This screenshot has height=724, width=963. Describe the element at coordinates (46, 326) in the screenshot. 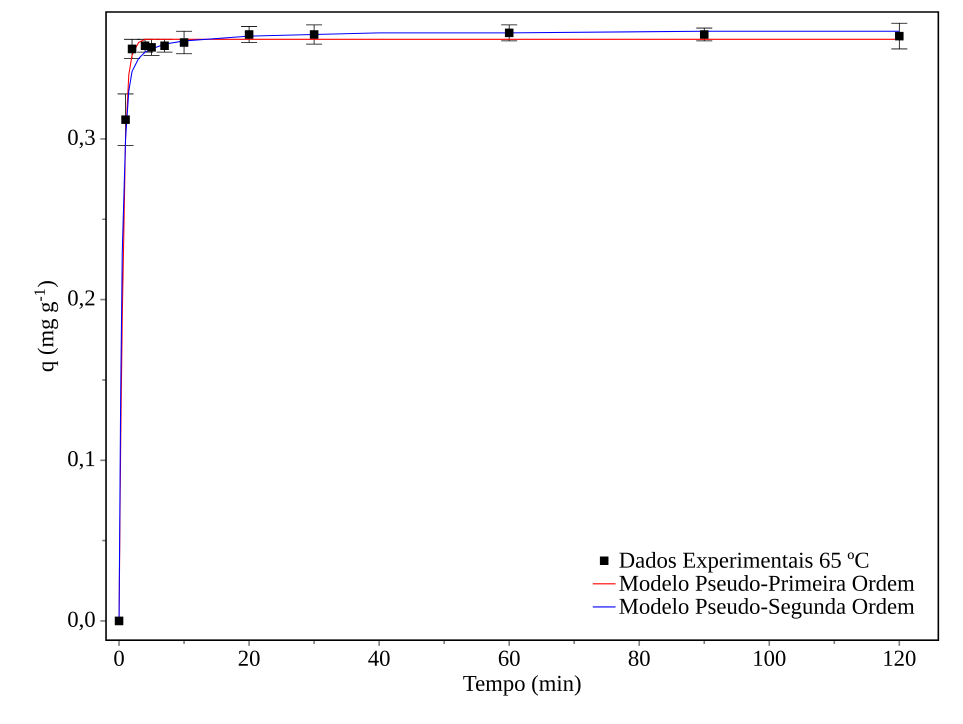

I see `y-axis-title: q (mg g$^{-1}$)` at that location.